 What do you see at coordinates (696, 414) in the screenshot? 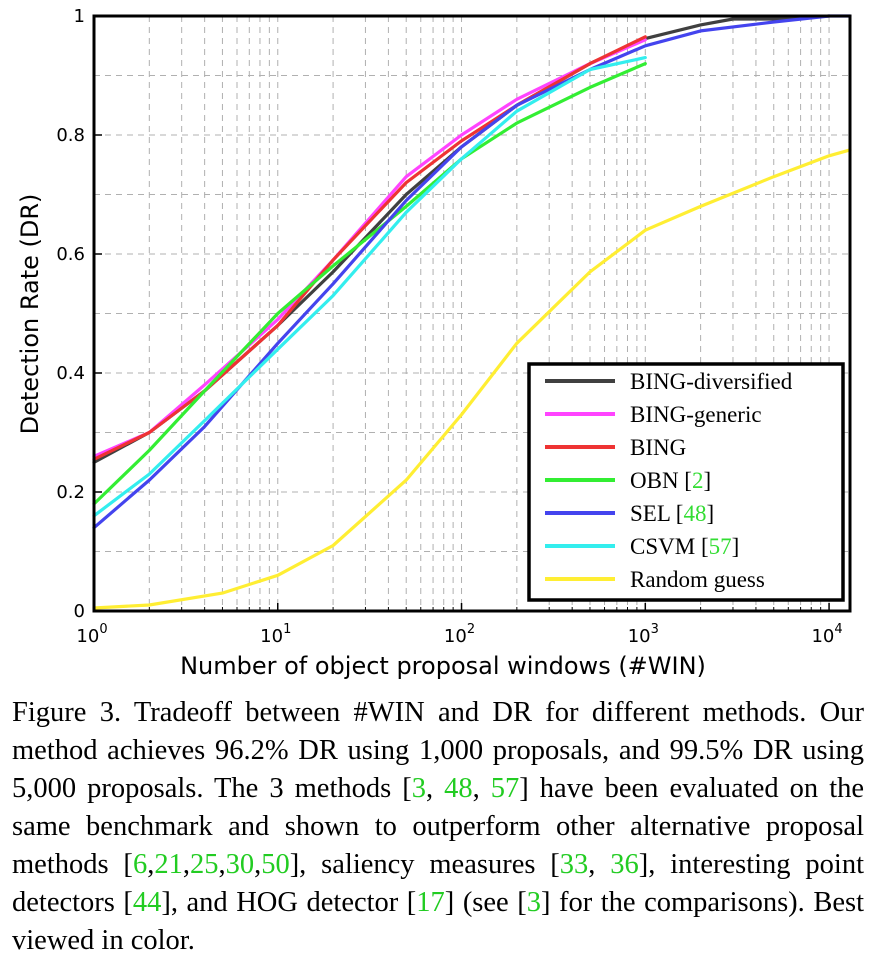
I see `legend-label: BING-generic` at bounding box center [696, 414].